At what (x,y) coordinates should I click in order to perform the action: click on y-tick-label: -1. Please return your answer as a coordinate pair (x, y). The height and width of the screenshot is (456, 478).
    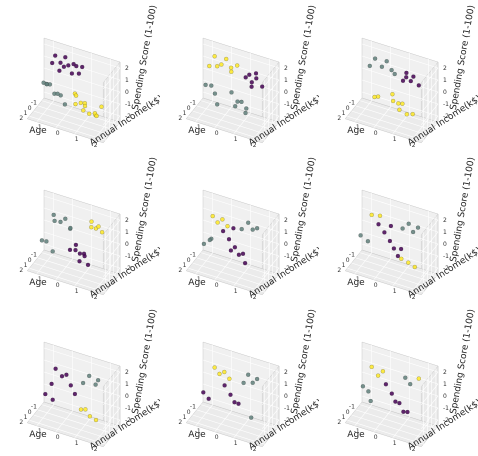
    Looking at the image, I should click on (198, 127).